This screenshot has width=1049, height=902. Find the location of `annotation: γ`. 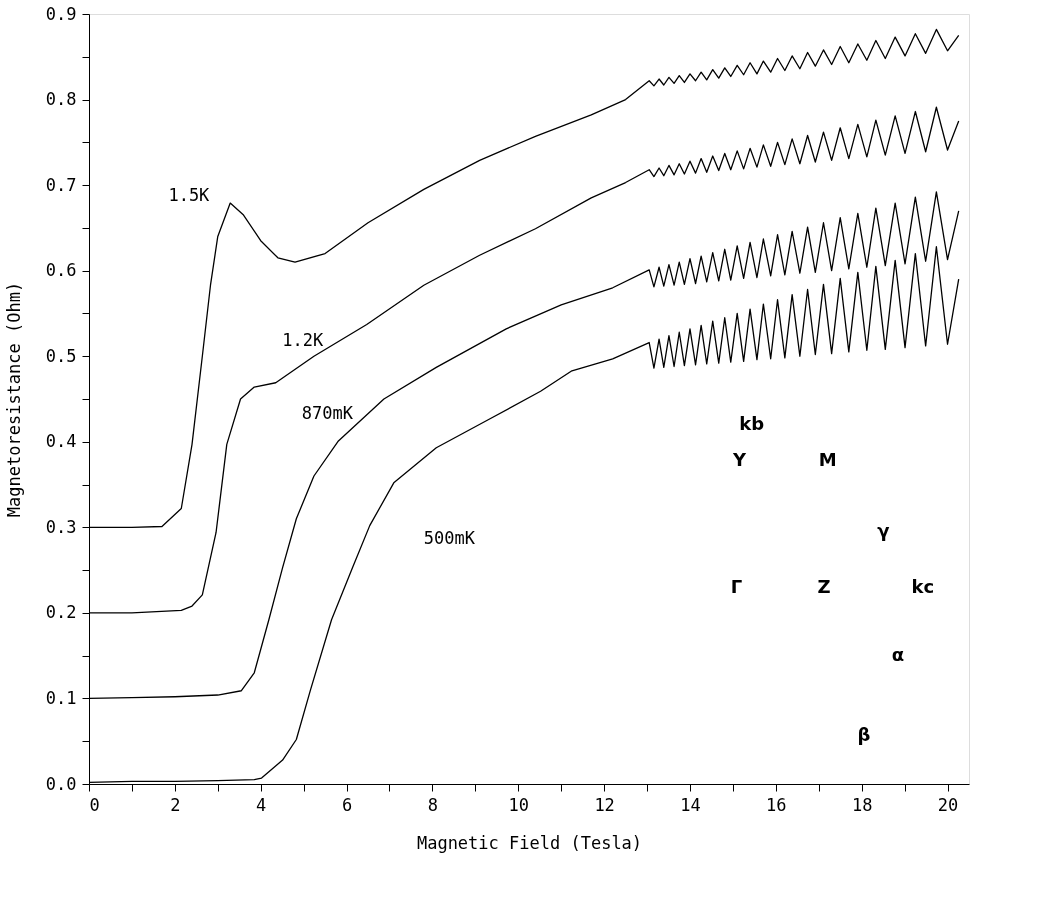

annotation: γ is located at coordinates (883, 531).